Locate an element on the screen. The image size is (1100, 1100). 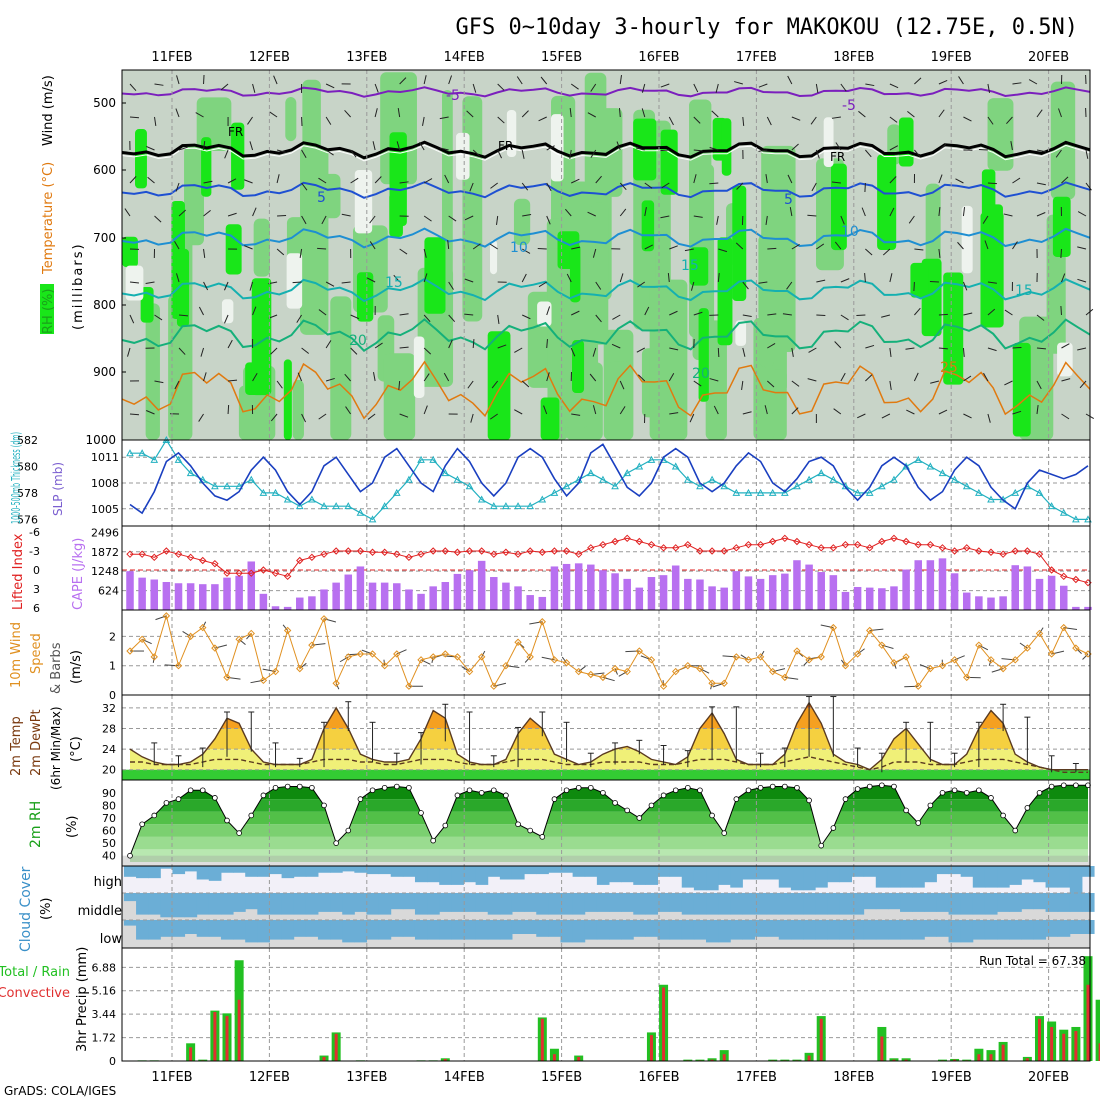
rh2m-fill is located at coordinates (606, 825).